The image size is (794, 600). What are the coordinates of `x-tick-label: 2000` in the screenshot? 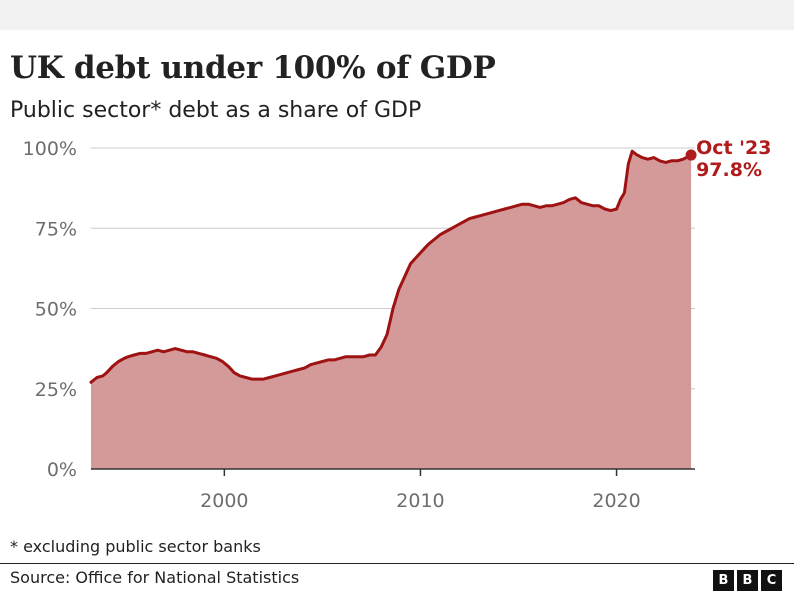 It's located at (224, 501).